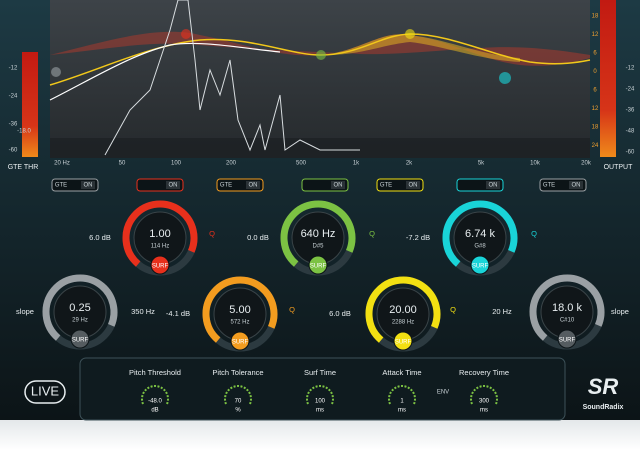 The height and width of the screenshot is (450, 640). What do you see at coordinates (239, 323) in the screenshot?
I see `knob-sub: 572 Hz` at bounding box center [239, 323].